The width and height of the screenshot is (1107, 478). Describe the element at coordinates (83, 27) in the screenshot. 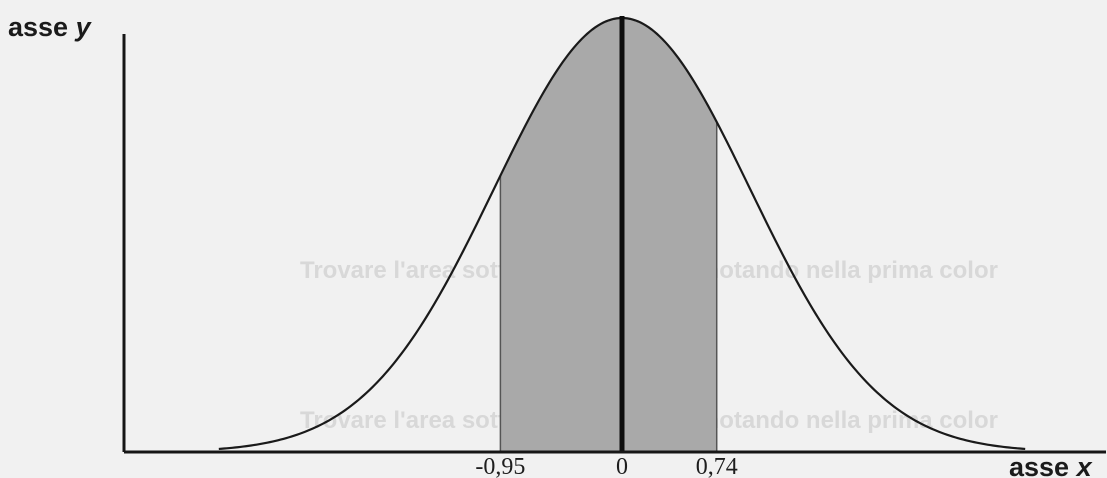

I see `y-axis-title-var: y` at that location.